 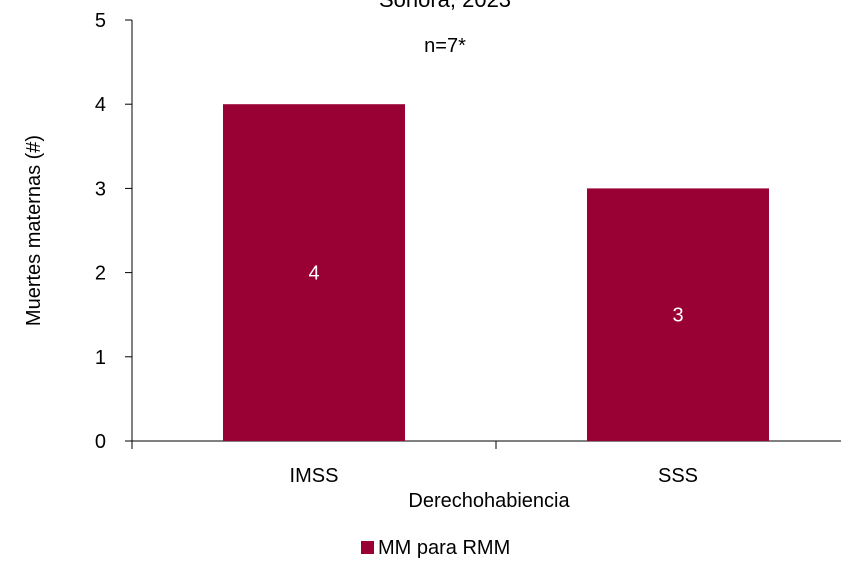 I want to click on data-label: 3, so click(x=677, y=316).